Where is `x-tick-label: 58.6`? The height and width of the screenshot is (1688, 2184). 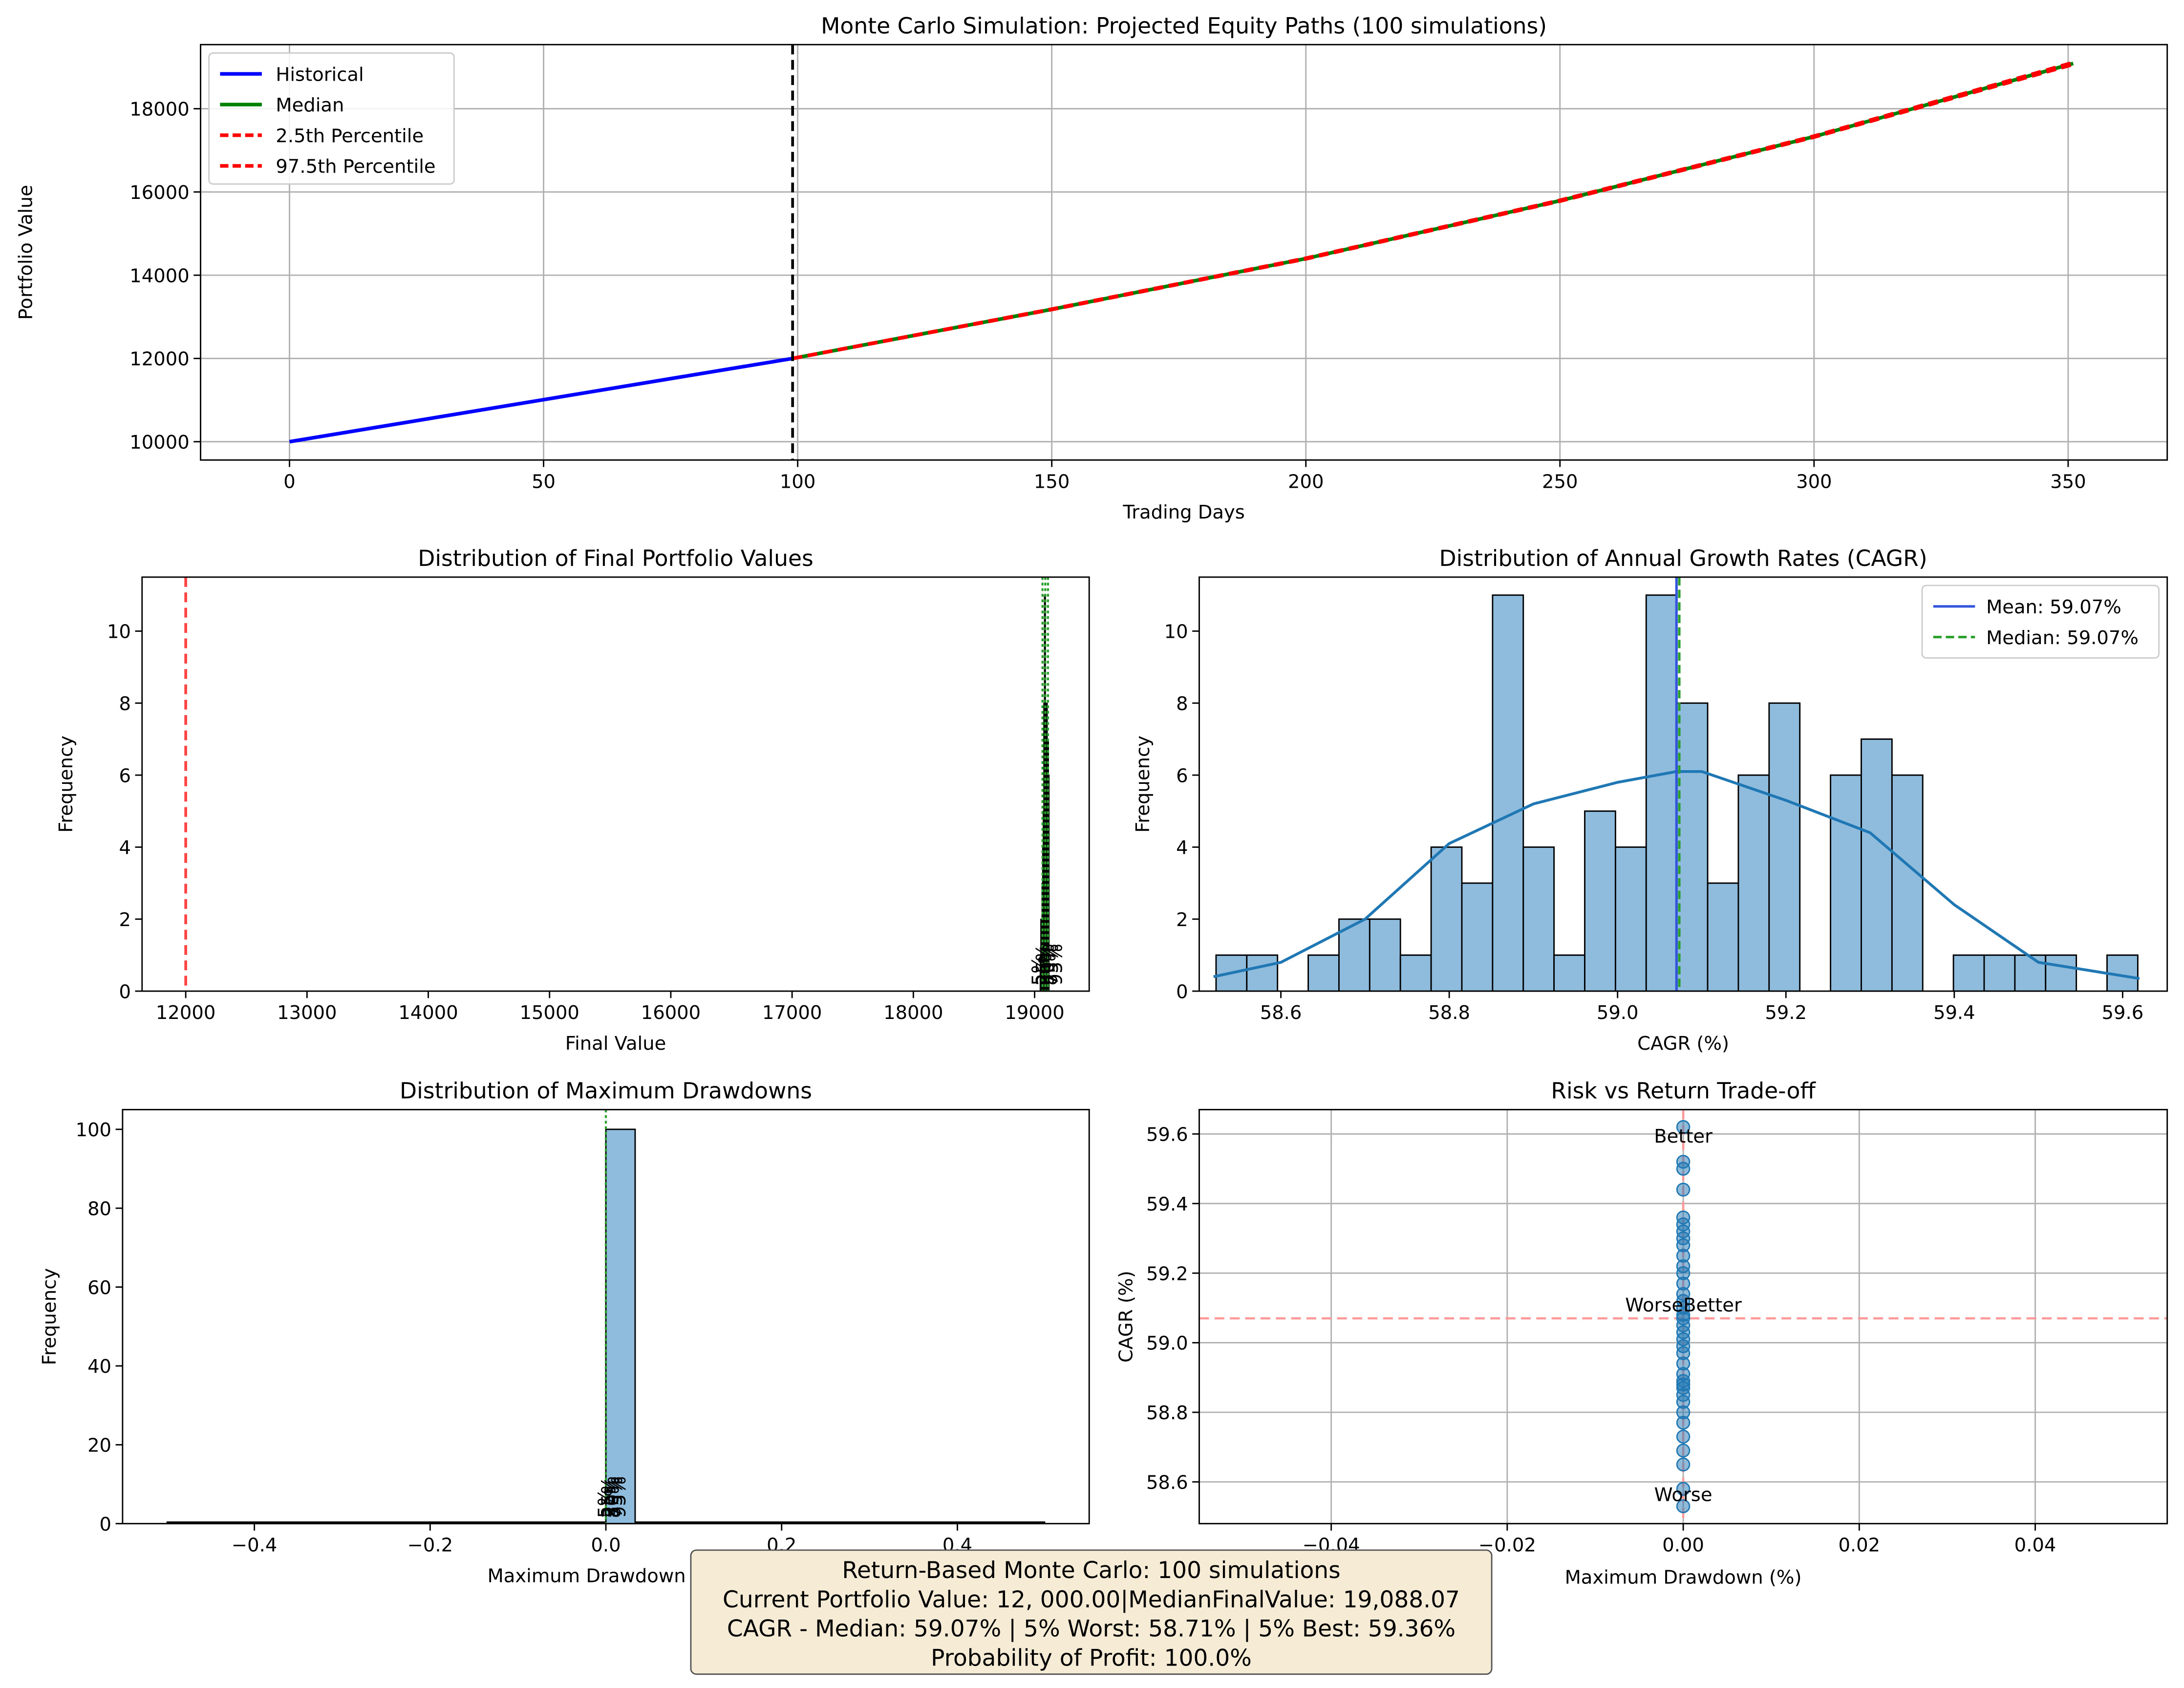
x-tick-label: 58.6 is located at coordinates (1281, 1013).